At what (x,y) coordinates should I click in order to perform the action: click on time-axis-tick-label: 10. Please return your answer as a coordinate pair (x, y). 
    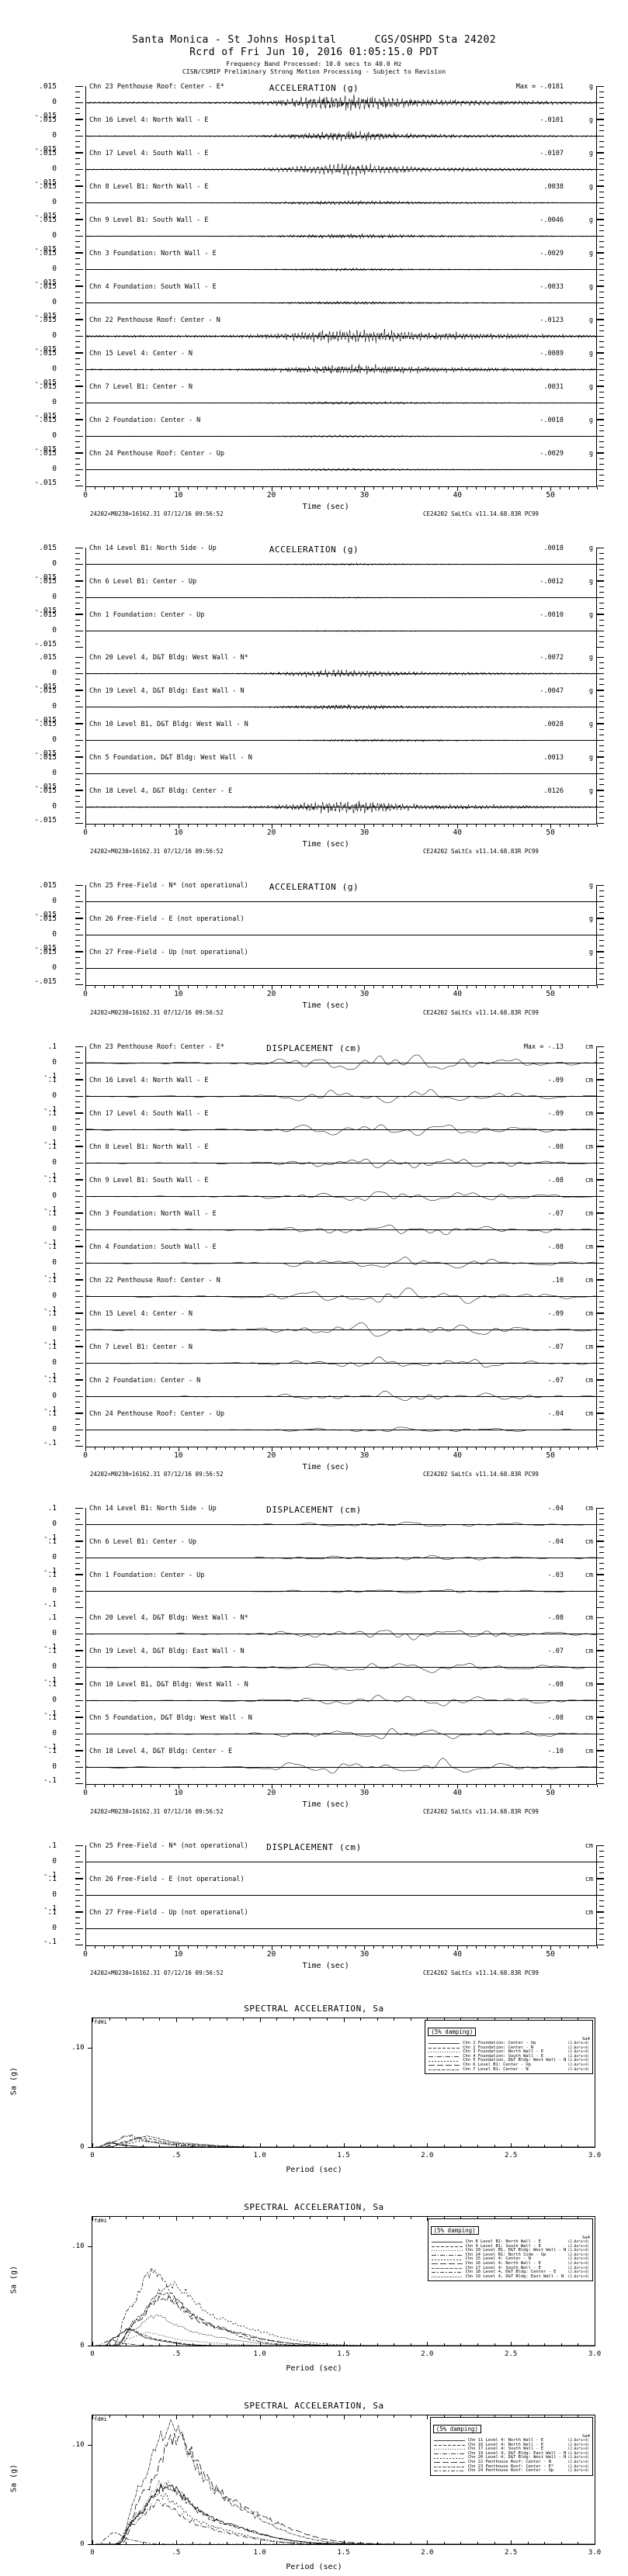
    Looking at the image, I should click on (178, 832).